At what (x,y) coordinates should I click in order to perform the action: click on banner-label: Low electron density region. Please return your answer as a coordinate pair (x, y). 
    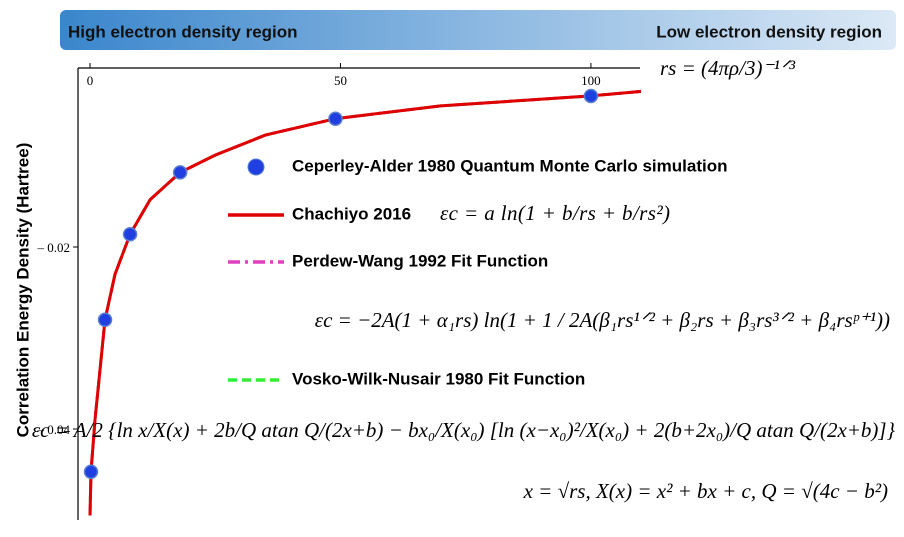
    Looking at the image, I should click on (769, 31).